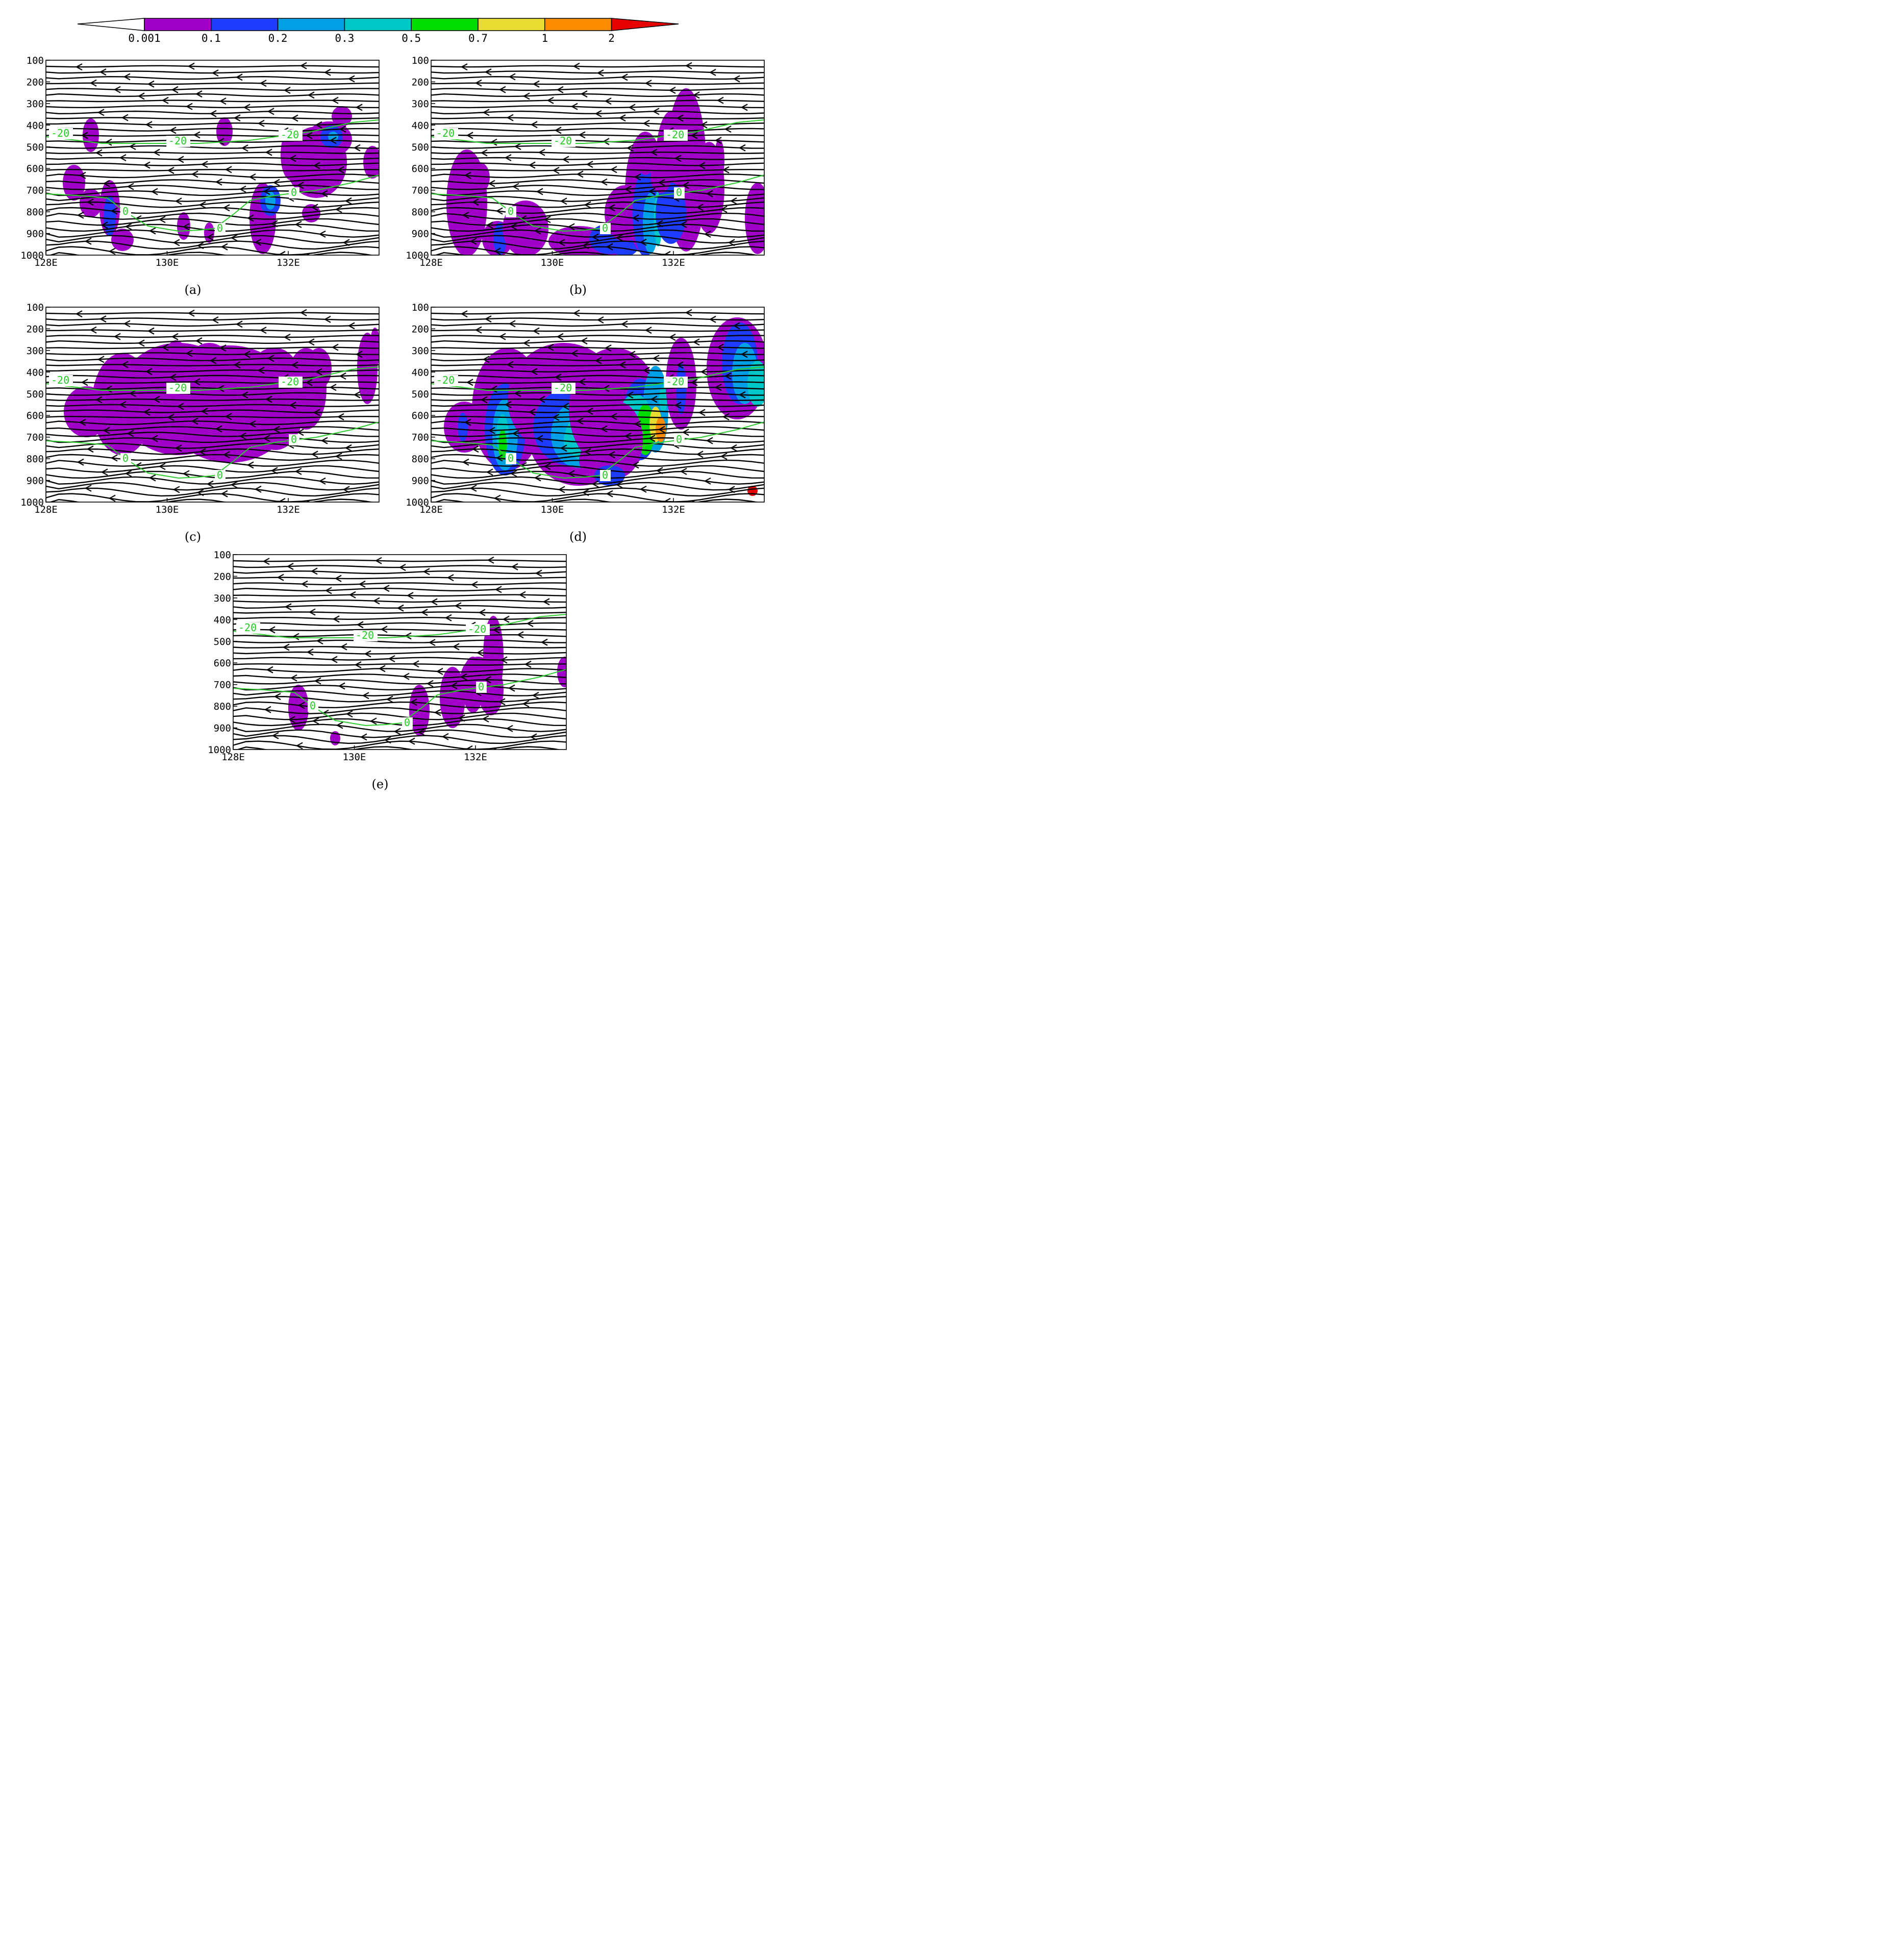 The width and height of the screenshot is (1904, 1946). What do you see at coordinates (36, 307) in the screenshot?
I see `y-tick-label: 100` at bounding box center [36, 307].